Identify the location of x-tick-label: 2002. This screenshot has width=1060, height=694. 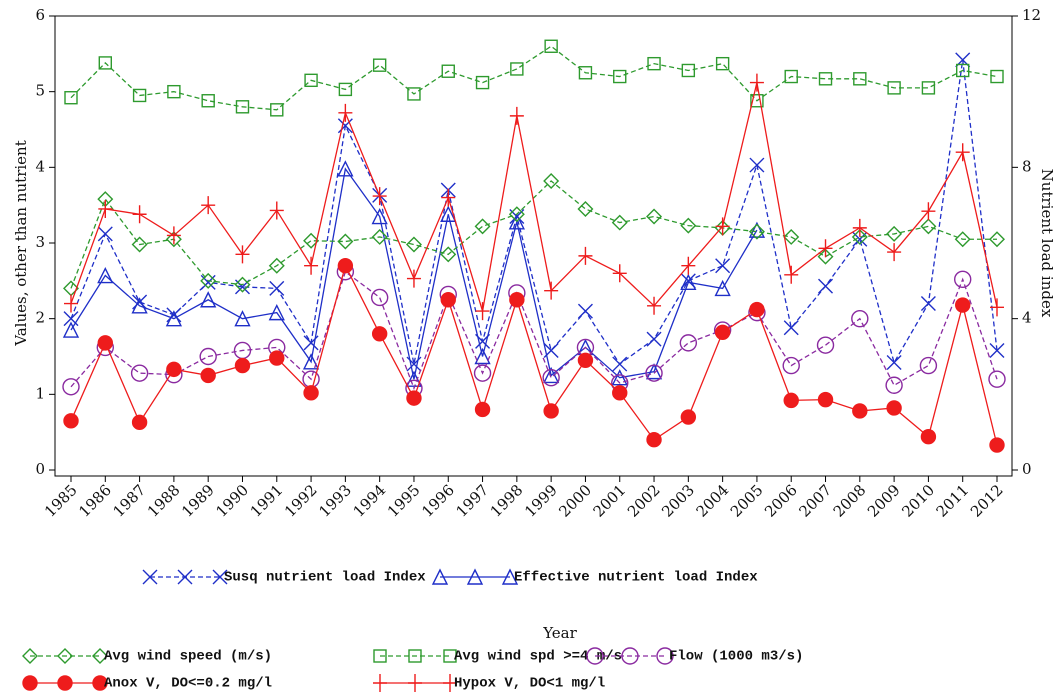
(644, 501).